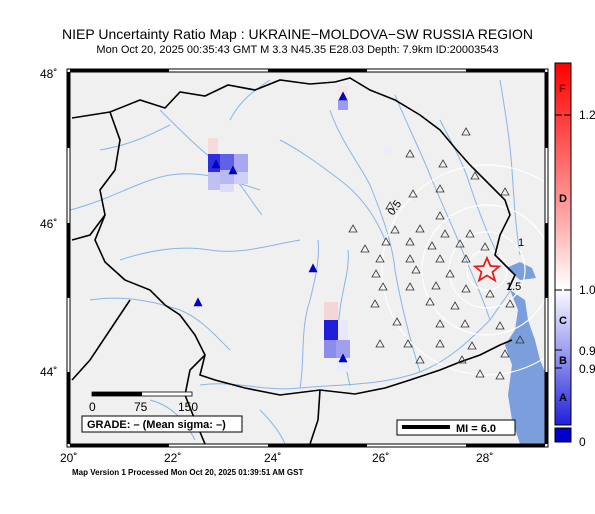  I want to click on colorbar-zero-swatch, so click(563, 435).